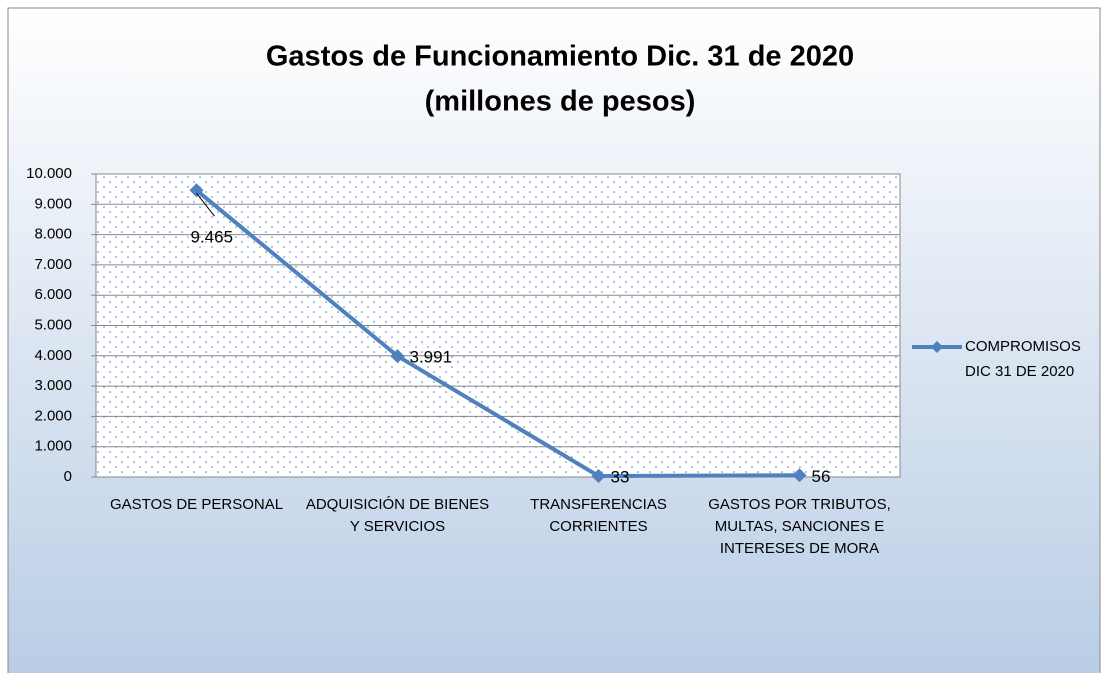  I want to click on y-tick-label: 8.000, so click(53, 234).